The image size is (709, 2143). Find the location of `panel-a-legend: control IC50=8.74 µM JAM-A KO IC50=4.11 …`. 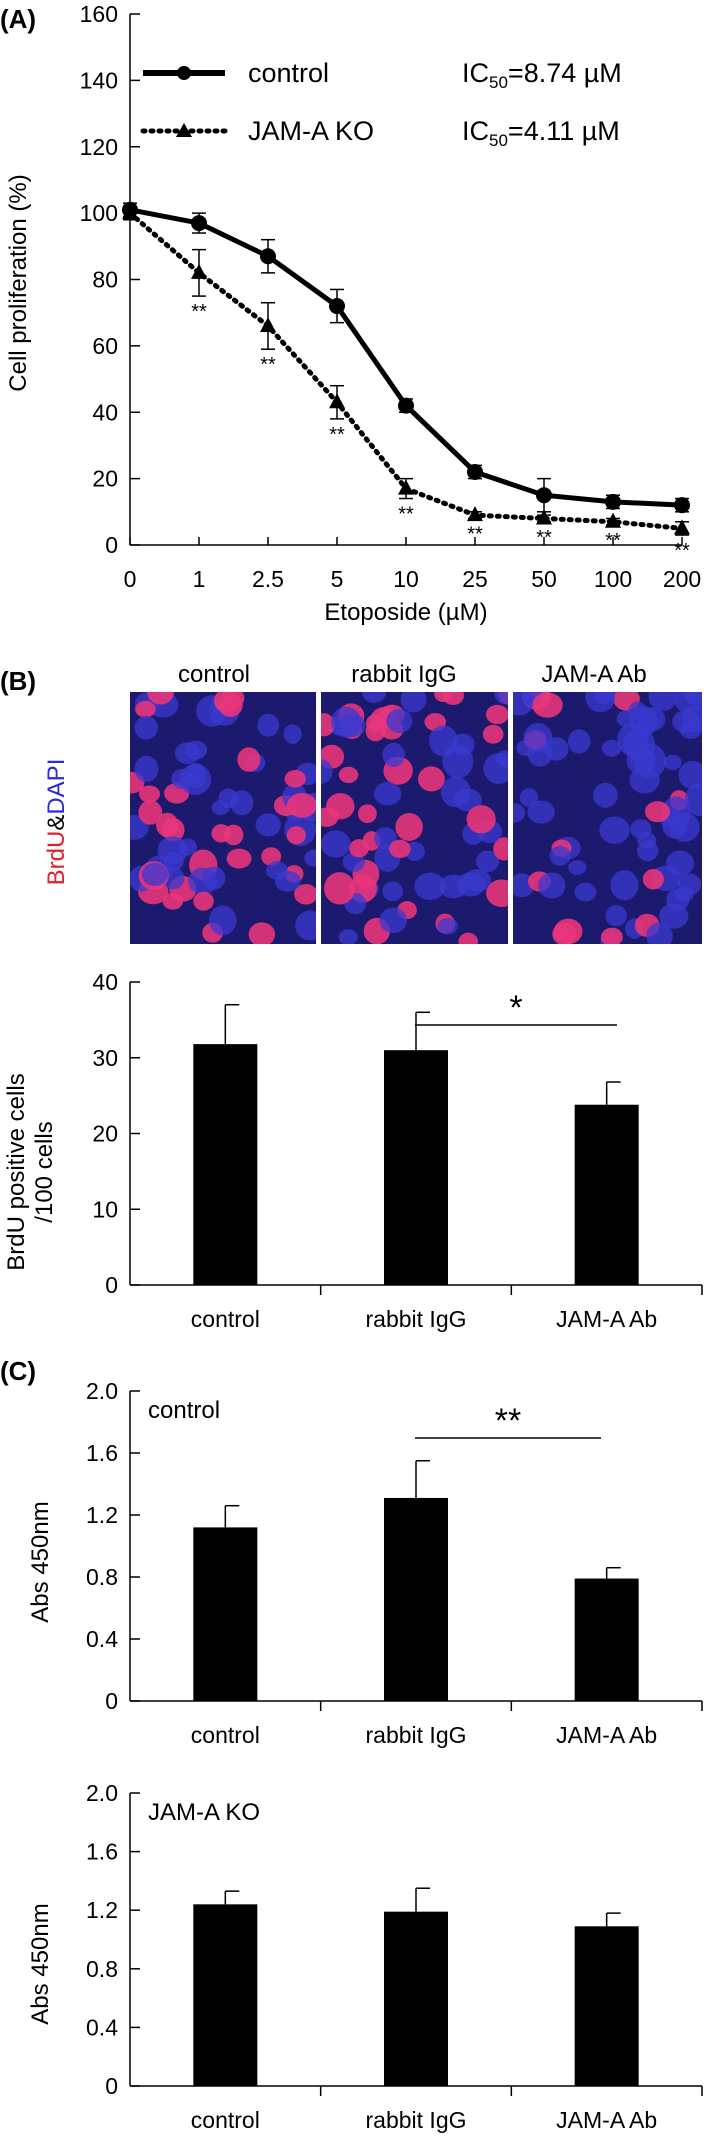

panel-a-legend: control IC50=8.74 µM JAM-A KO IC50=4.11 … is located at coordinates (381, 104).